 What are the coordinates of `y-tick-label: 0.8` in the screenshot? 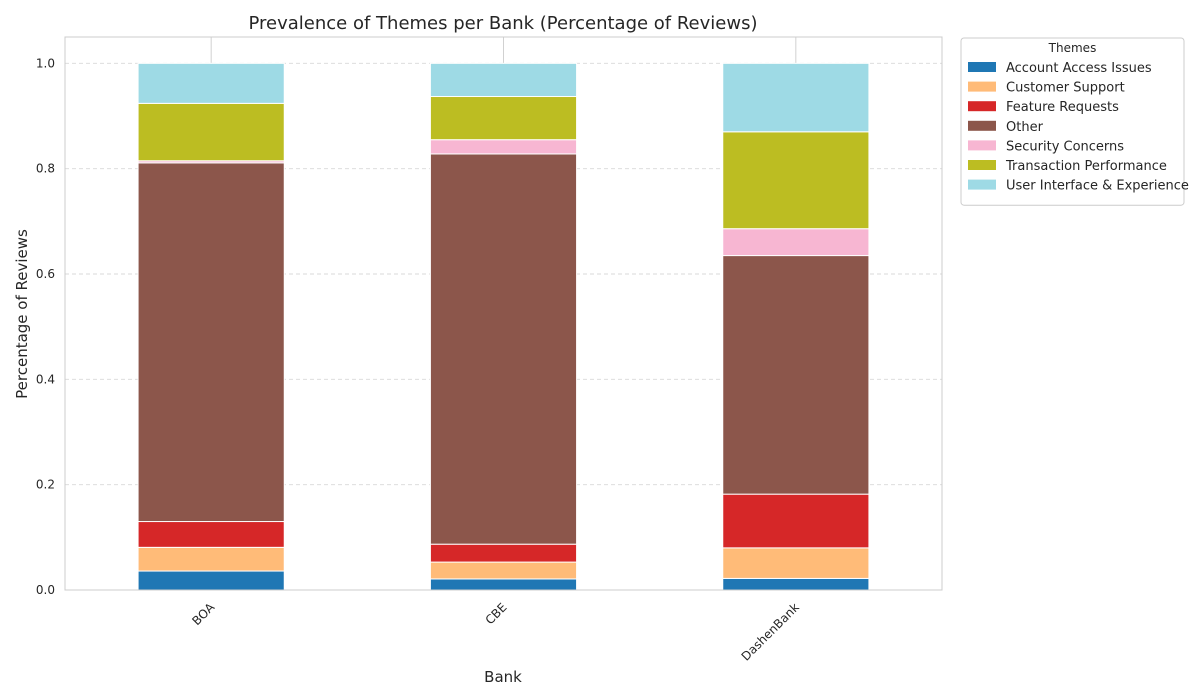 It's located at (45, 169).